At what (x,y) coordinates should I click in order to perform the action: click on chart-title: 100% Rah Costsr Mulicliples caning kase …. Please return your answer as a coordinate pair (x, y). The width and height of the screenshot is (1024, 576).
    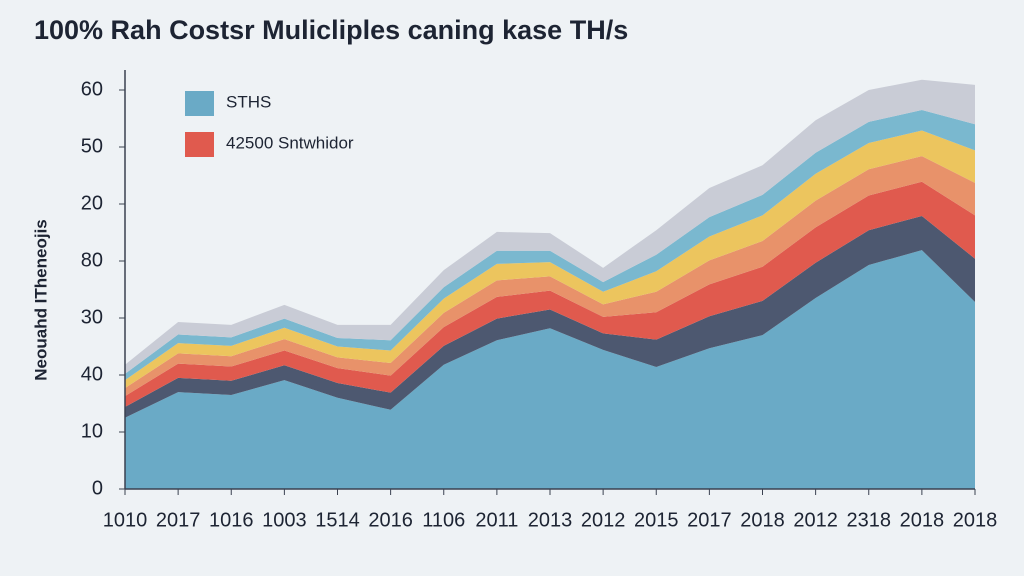
    Looking at the image, I should click on (331, 30).